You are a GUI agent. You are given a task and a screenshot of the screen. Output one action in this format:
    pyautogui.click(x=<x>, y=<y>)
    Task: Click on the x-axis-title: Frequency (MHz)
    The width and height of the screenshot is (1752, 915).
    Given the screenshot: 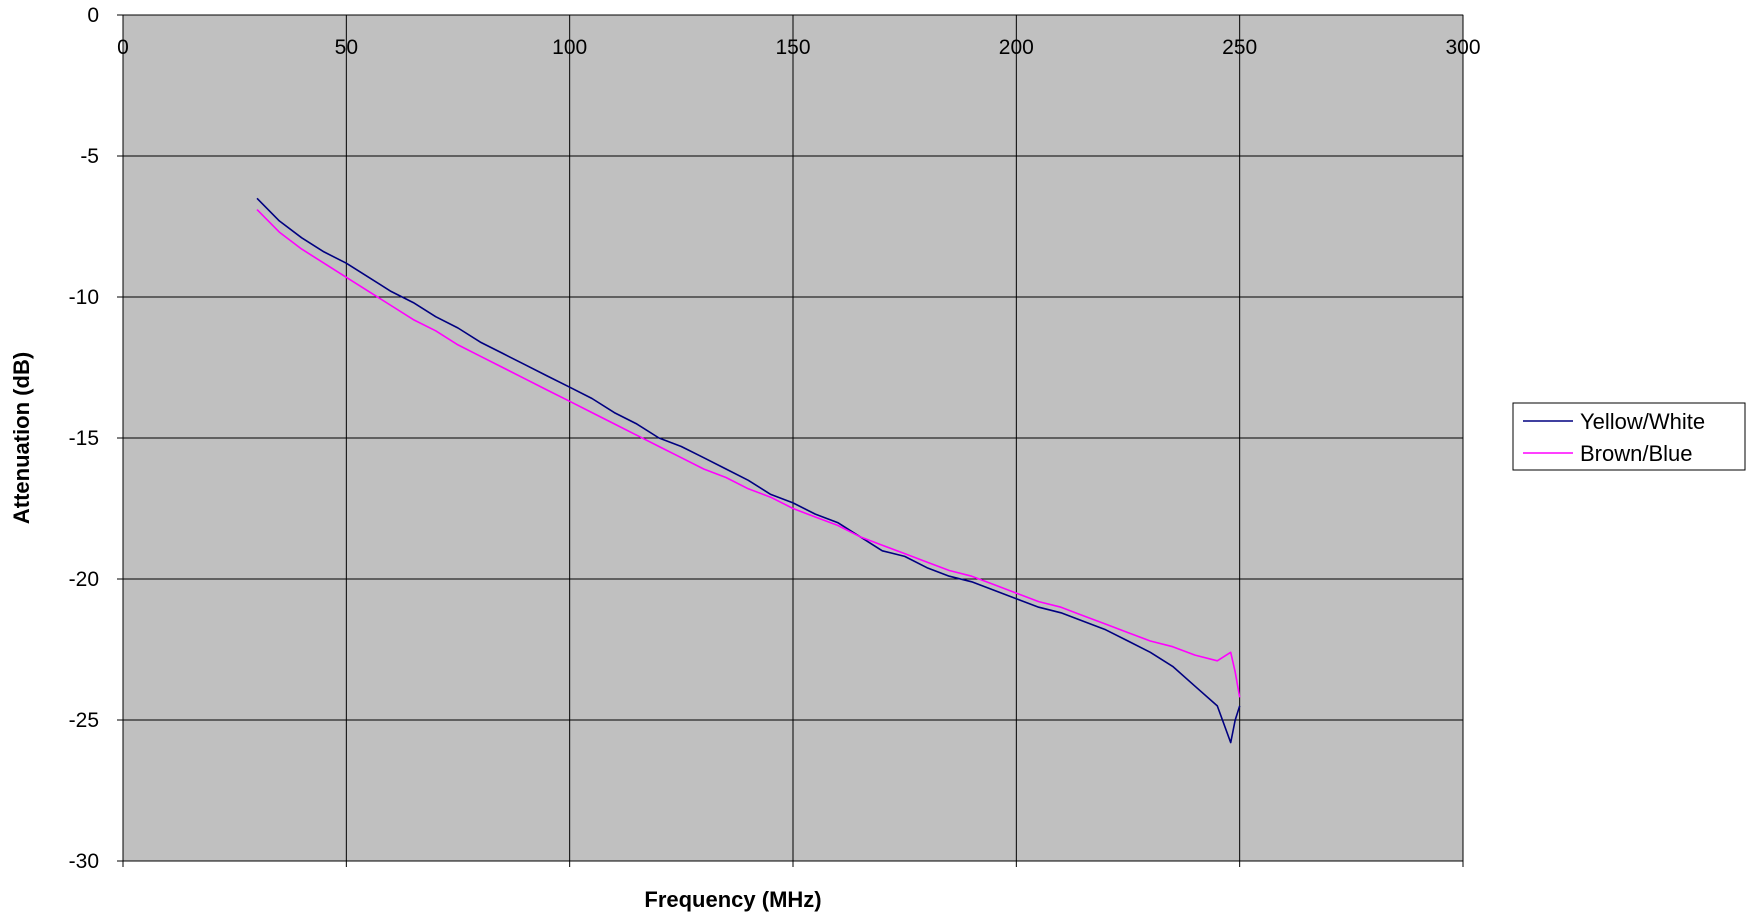 What is the action you would take?
    pyautogui.click(x=732, y=899)
    